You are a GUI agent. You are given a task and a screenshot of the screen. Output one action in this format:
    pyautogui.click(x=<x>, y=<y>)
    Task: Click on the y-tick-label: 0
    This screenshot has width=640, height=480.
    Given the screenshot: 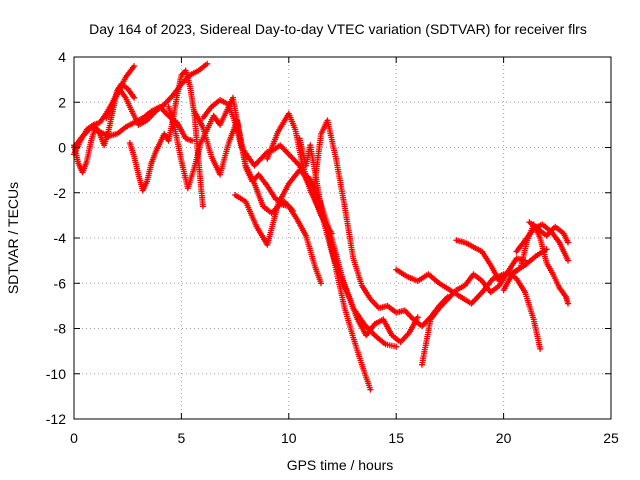 What is the action you would take?
    pyautogui.click(x=62, y=148)
    